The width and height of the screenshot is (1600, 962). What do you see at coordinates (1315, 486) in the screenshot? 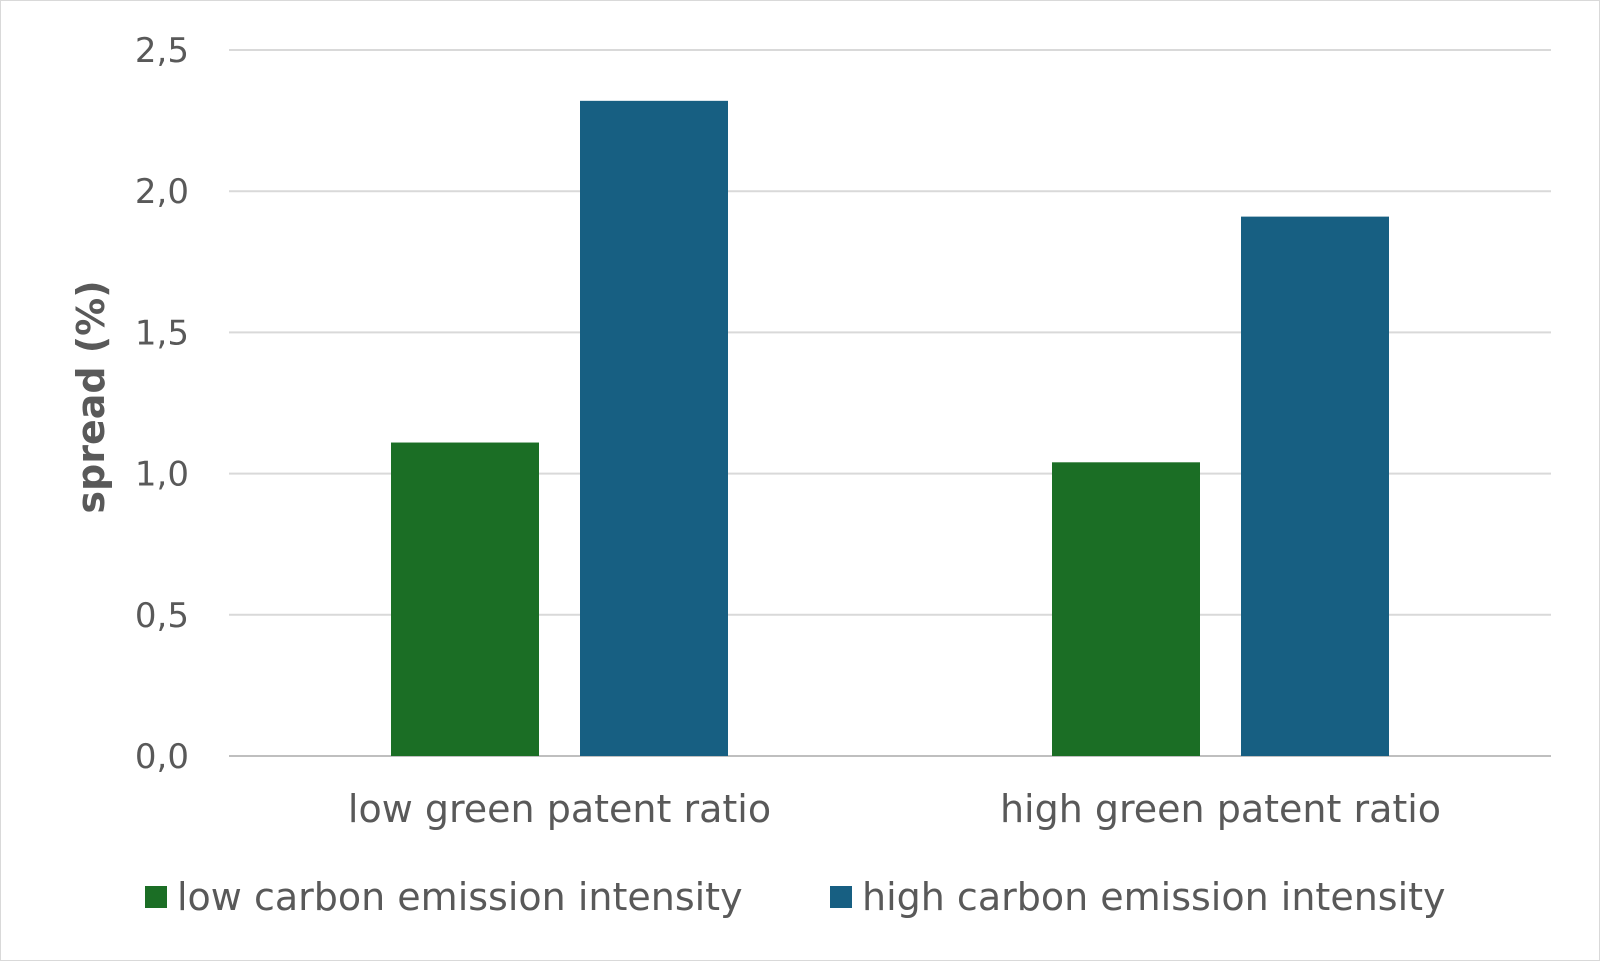
I see `bar-high-carbon-high-green` at bounding box center [1315, 486].